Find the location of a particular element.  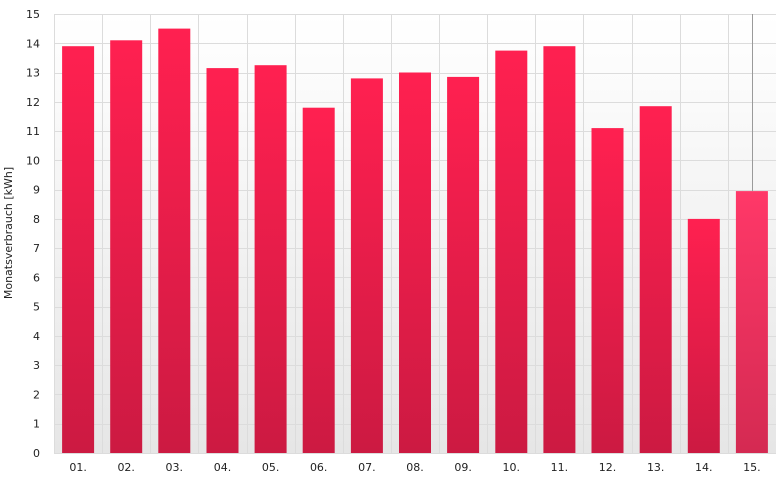

x-tick-label: 05. is located at coordinates (271, 467).